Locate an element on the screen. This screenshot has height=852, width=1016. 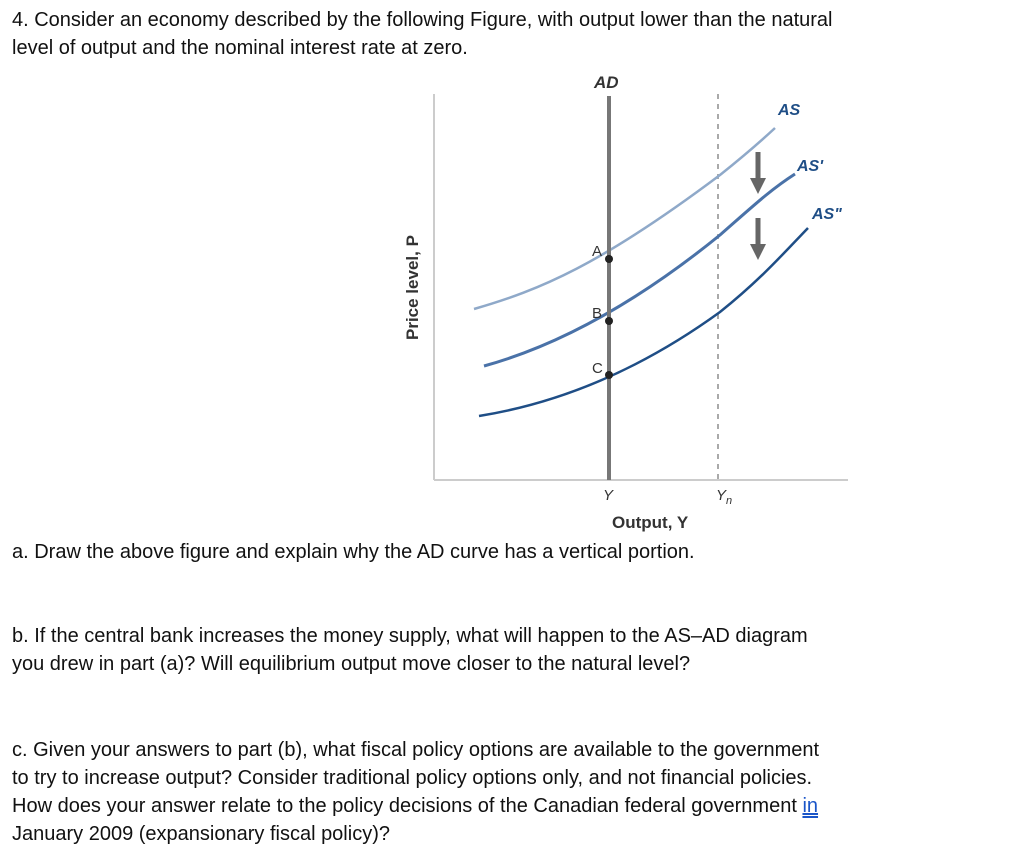
as-curve is located at coordinates (624, 219).